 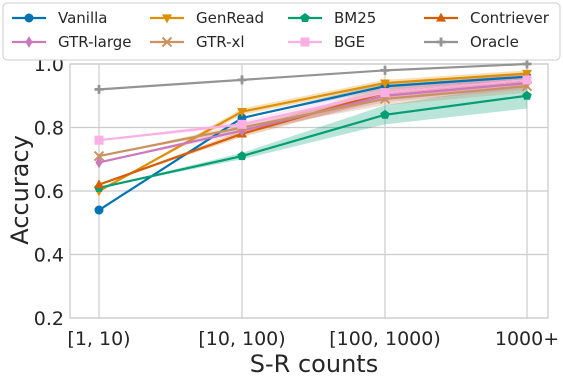 I want to click on series-oracle, so click(x=313, y=76).